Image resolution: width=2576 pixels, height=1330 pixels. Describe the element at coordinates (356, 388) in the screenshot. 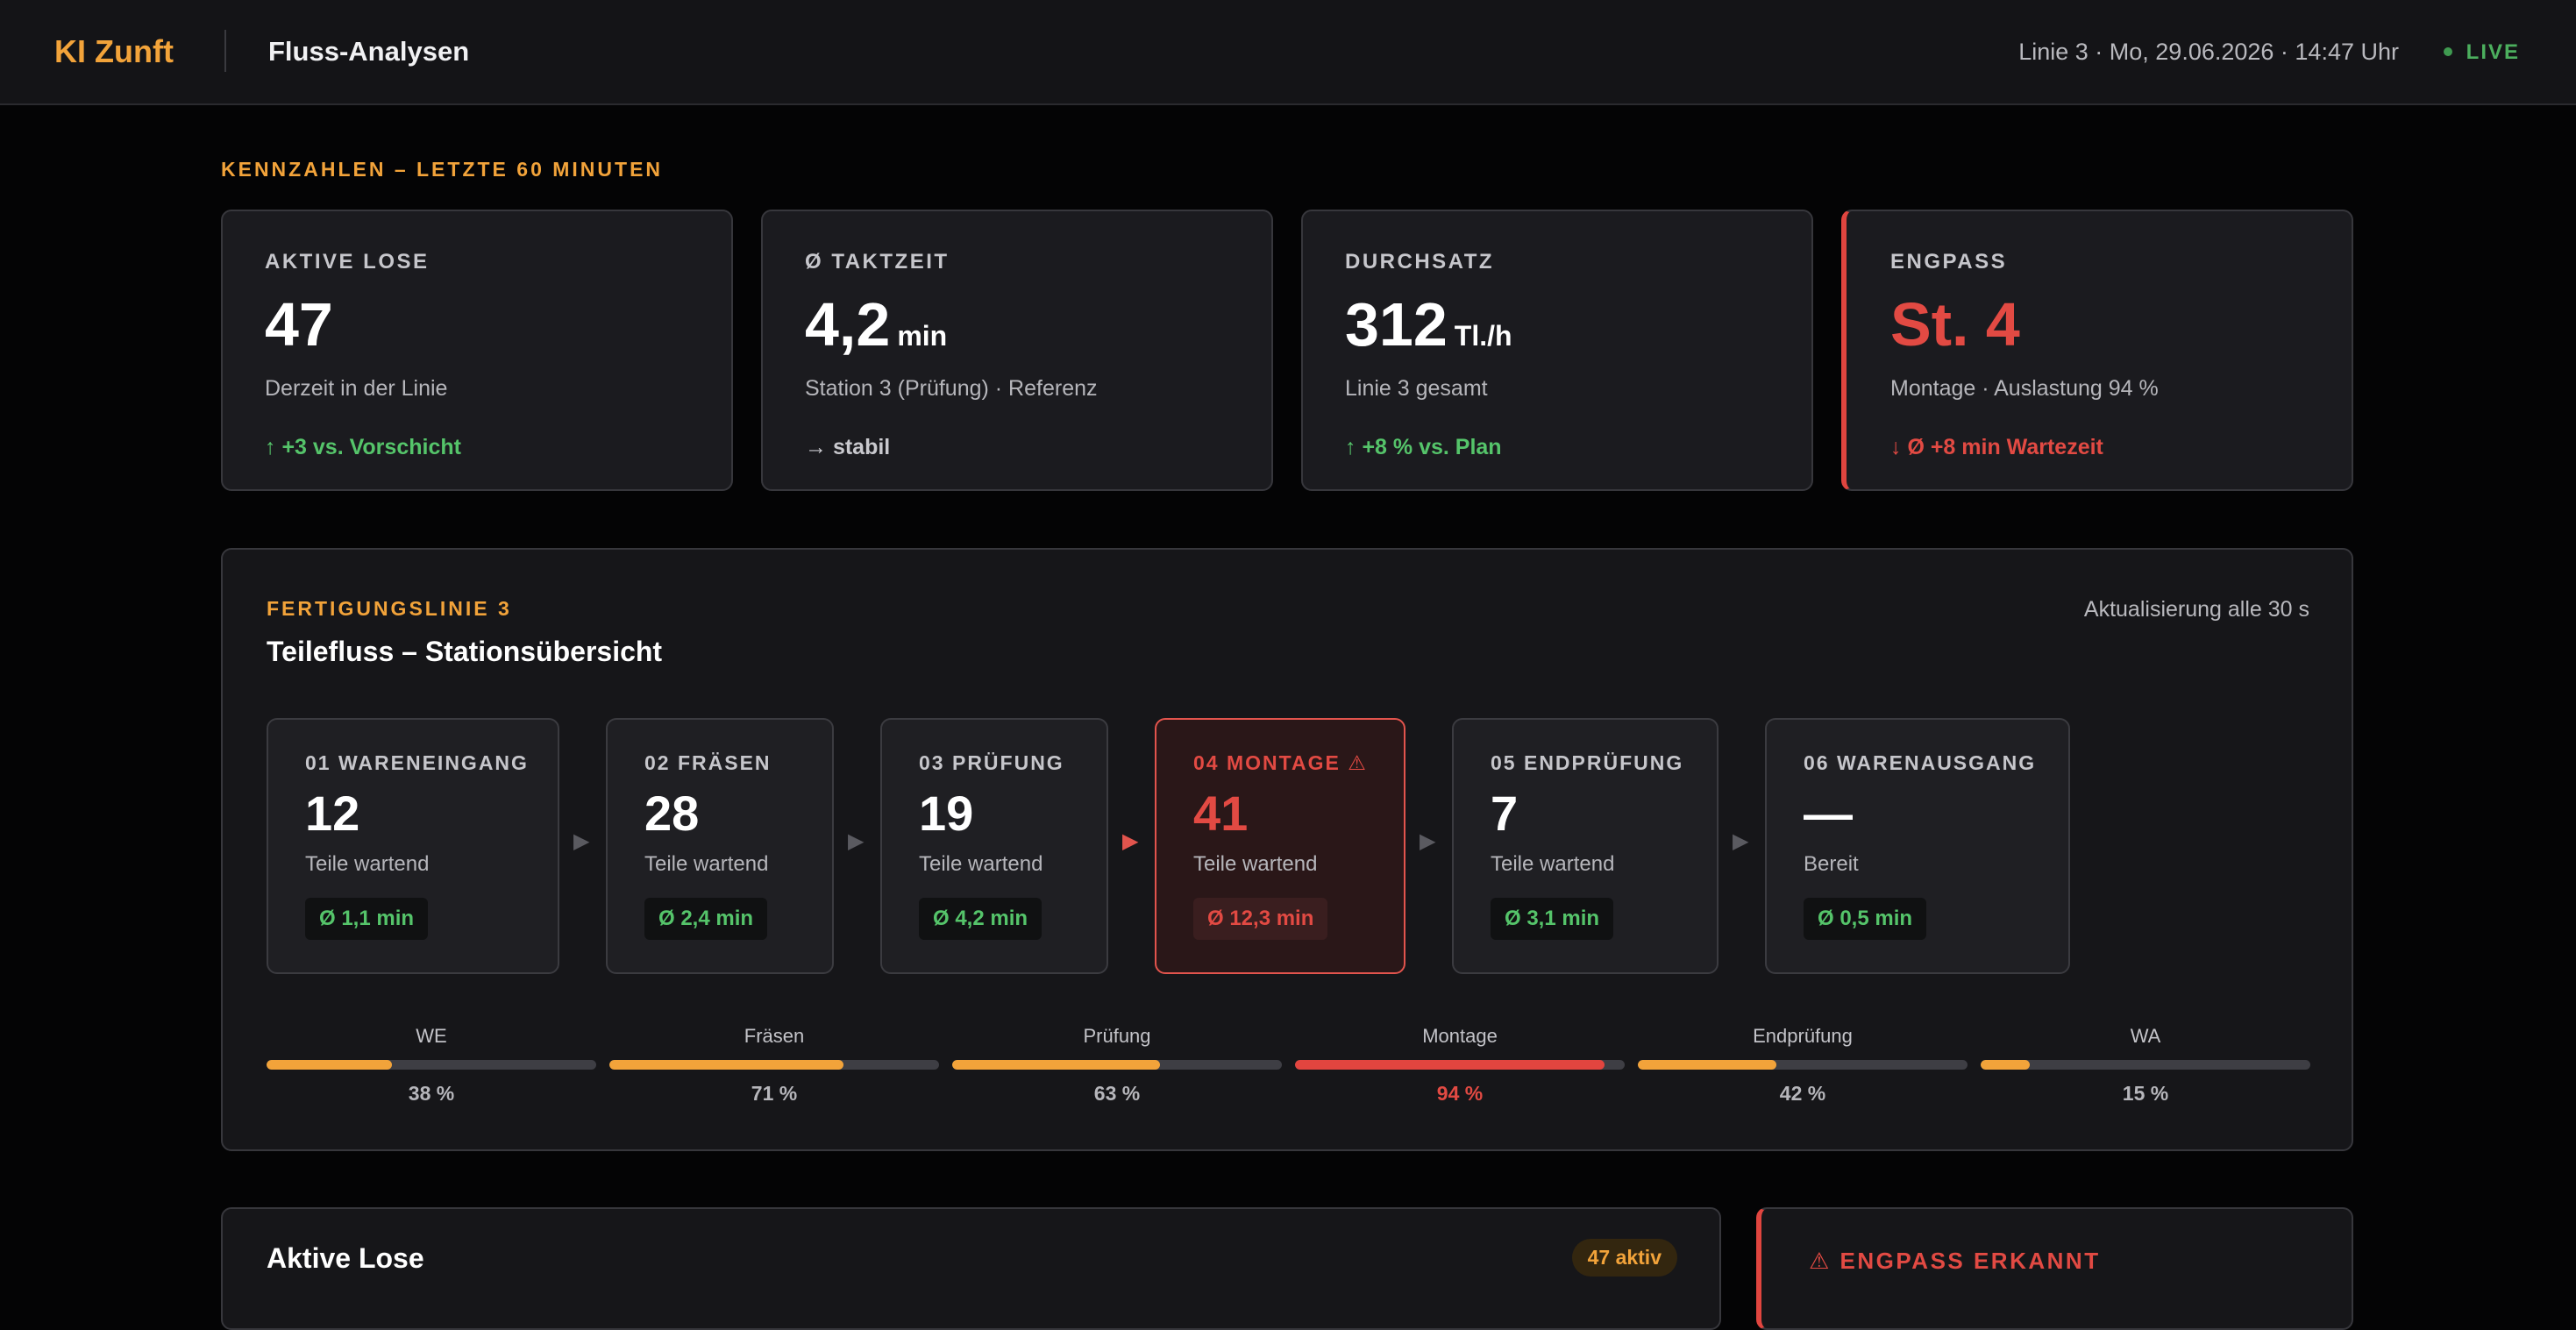

I see `kpi-subtitle: Derzeit in der Linie` at that location.